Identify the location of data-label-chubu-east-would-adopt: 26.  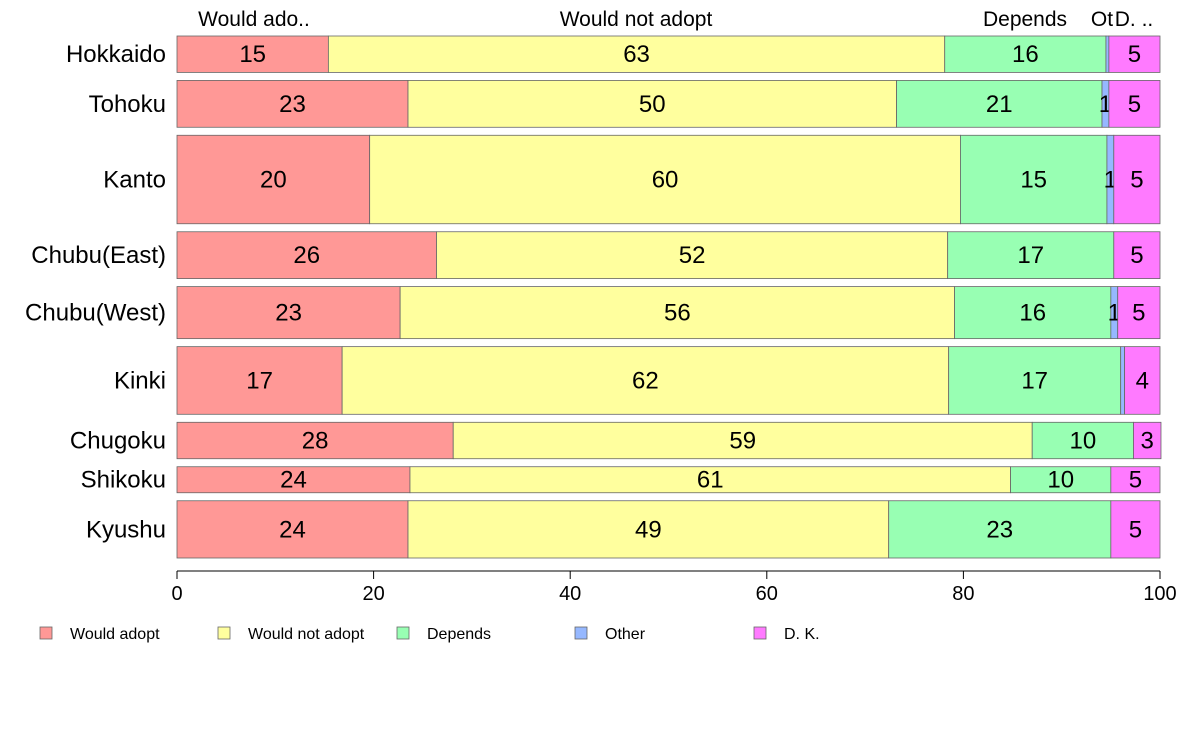
(306, 255).